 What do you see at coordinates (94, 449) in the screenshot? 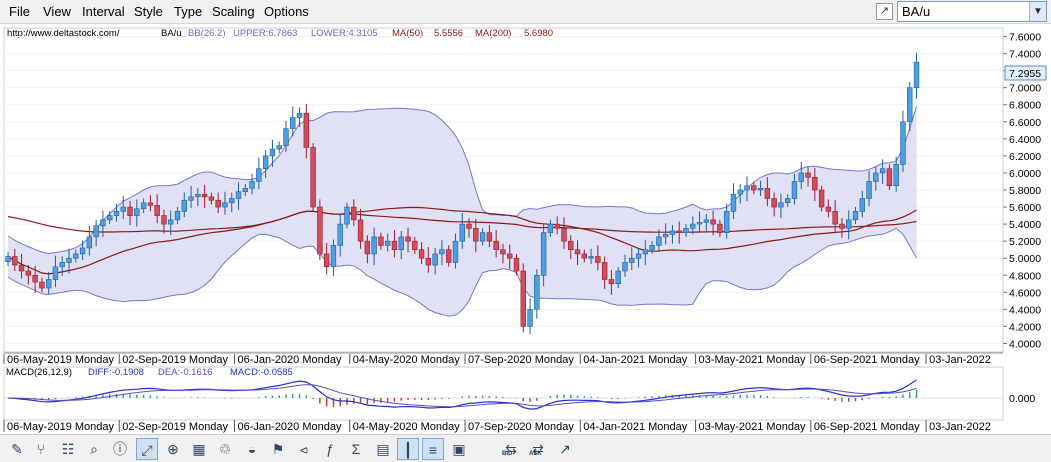
I see `zoom-icon: ⌕` at bounding box center [94, 449].